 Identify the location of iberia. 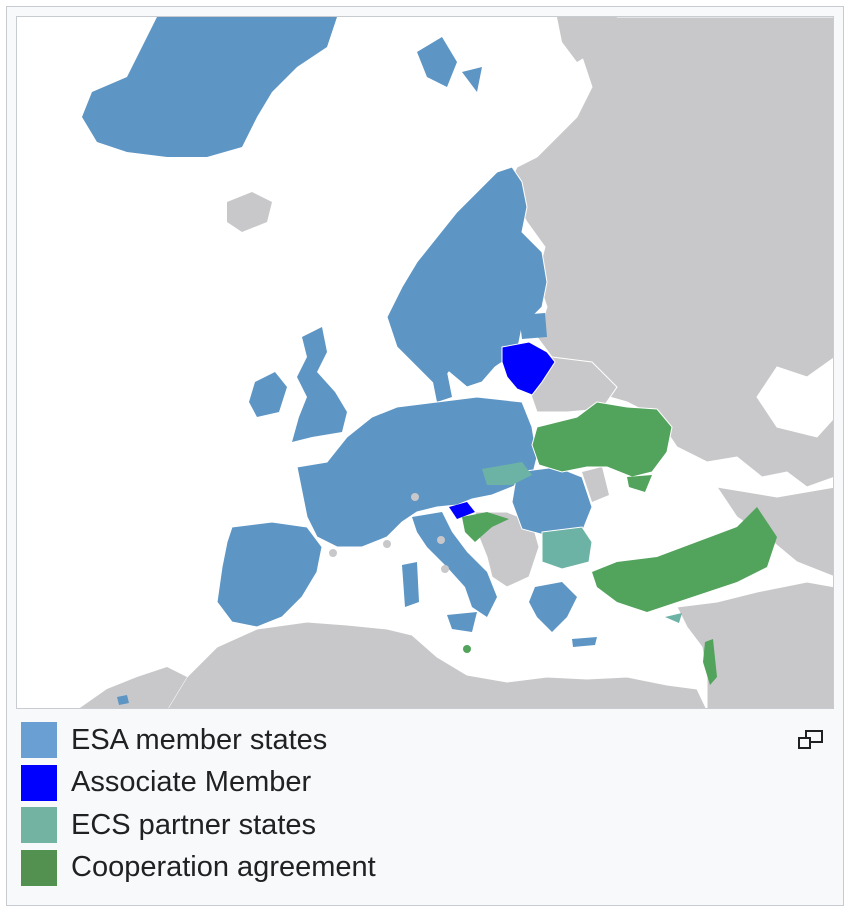
(269, 574).